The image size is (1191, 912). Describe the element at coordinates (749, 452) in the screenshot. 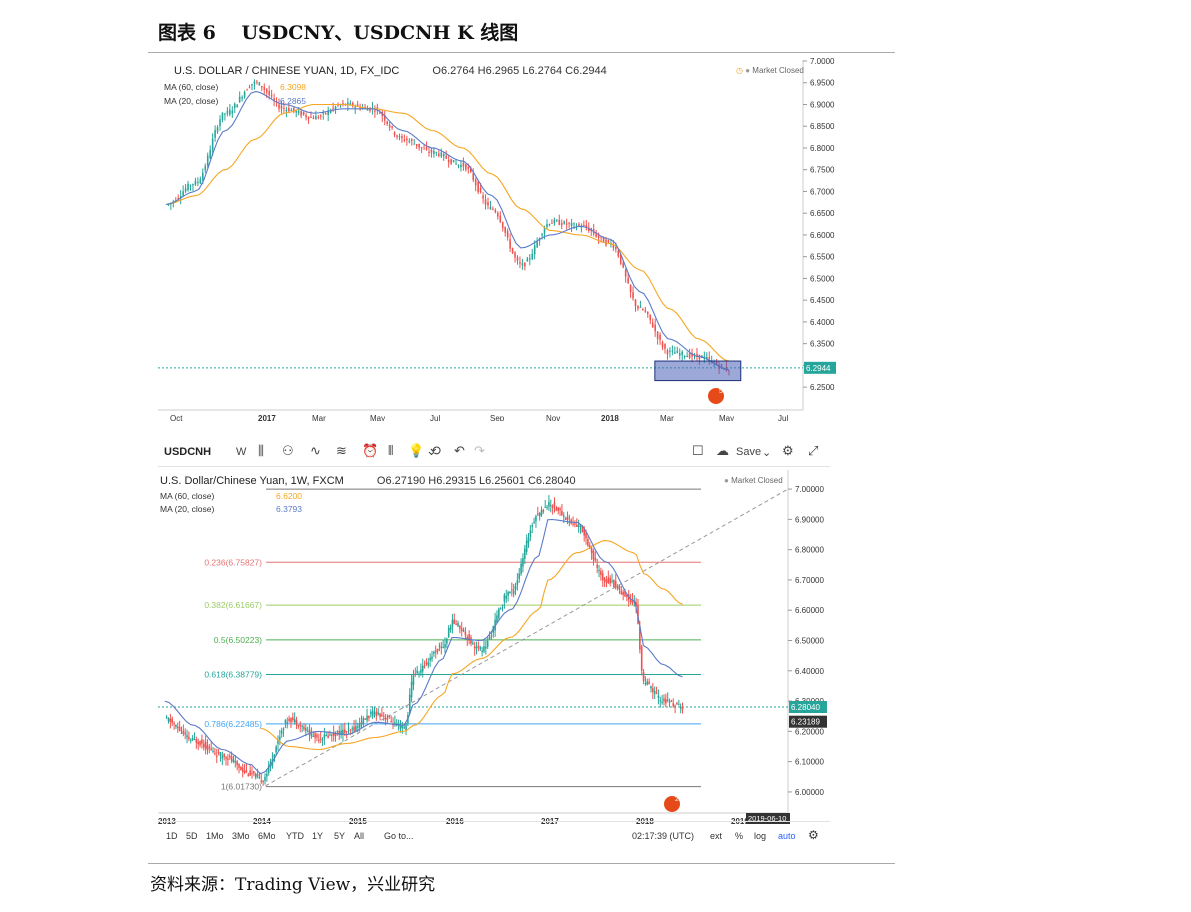

I see `save-button: Save` at that location.